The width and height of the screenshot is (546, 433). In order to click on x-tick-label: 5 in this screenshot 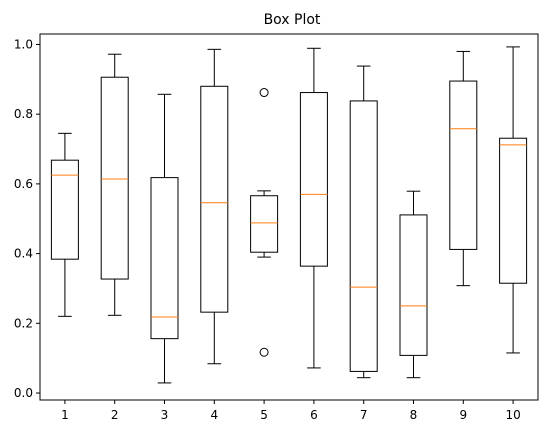, I will do `click(264, 415)`.